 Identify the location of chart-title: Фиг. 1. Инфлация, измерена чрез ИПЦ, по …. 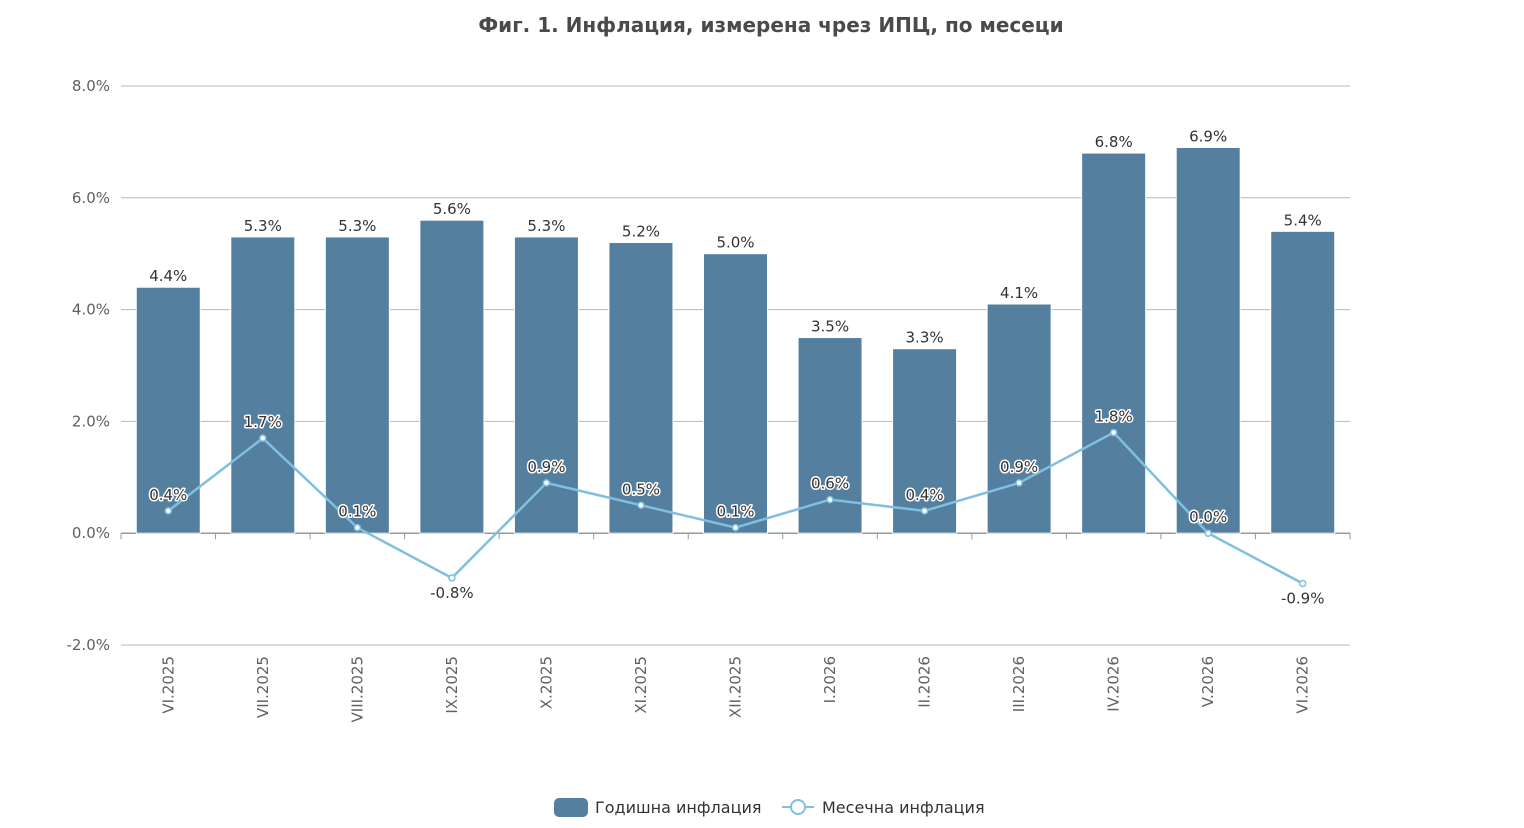
(770, 25).